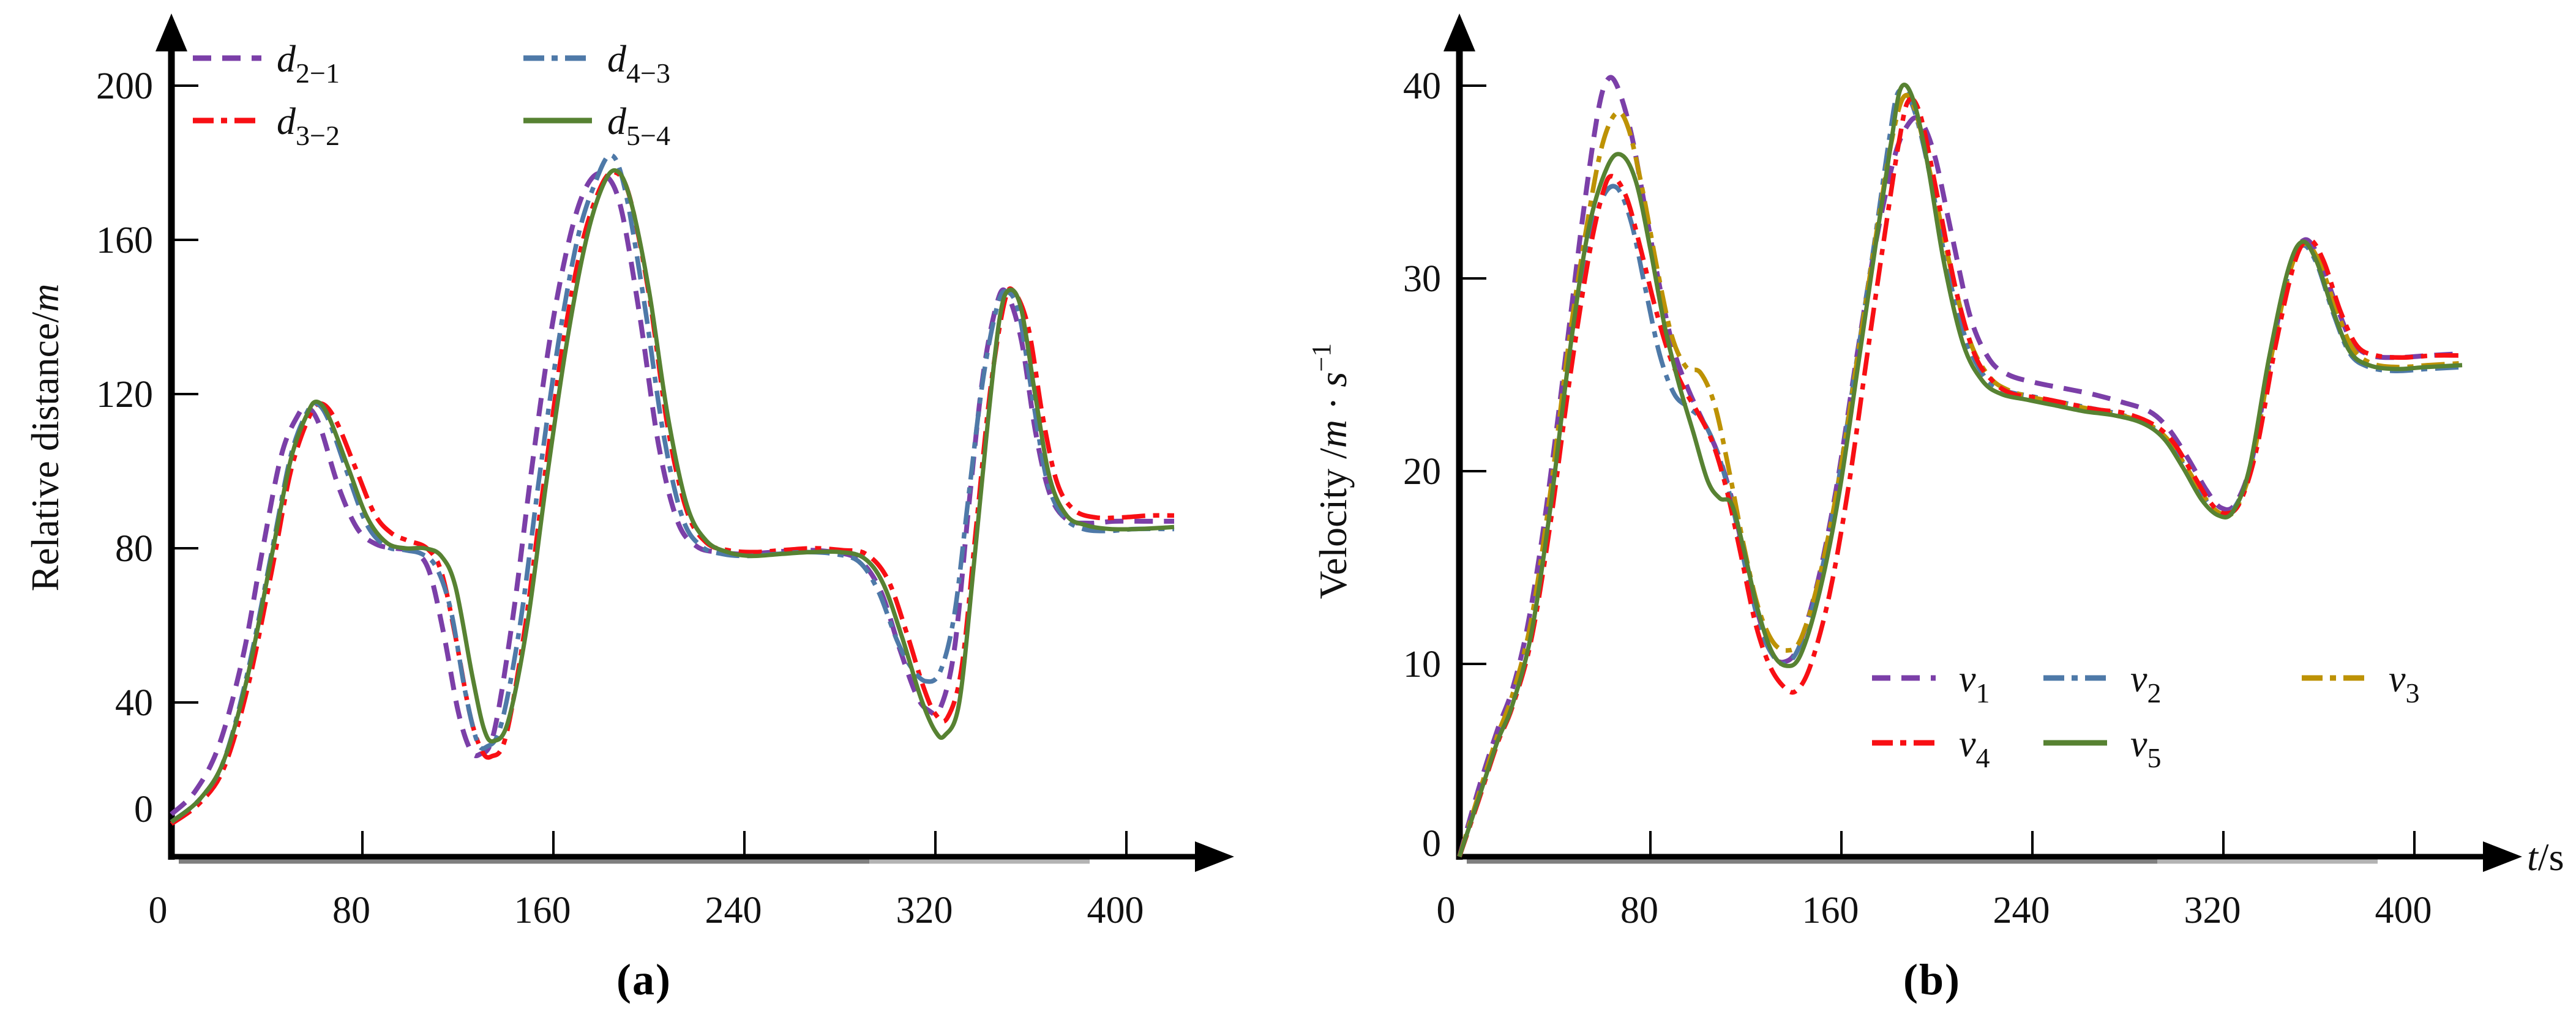 The width and height of the screenshot is (2576, 1028). Describe the element at coordinates (1422, 664) in the screenshot. I see `y-tick-label-10: 10` at that location.